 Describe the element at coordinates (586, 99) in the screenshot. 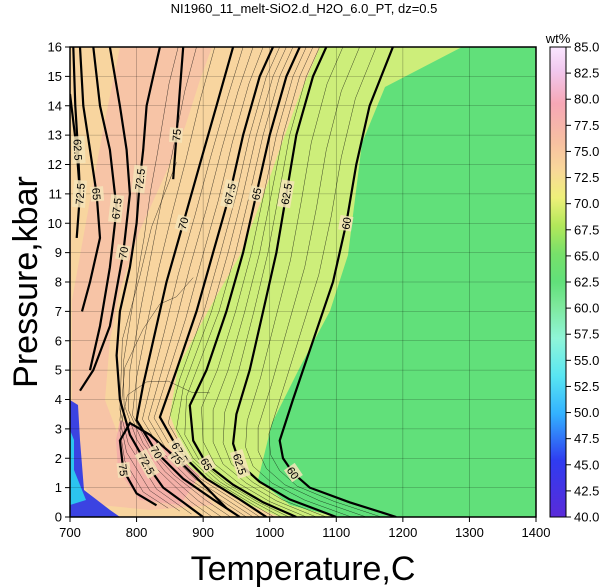

I see `colorbar-tick-label: 80.0` at that location.